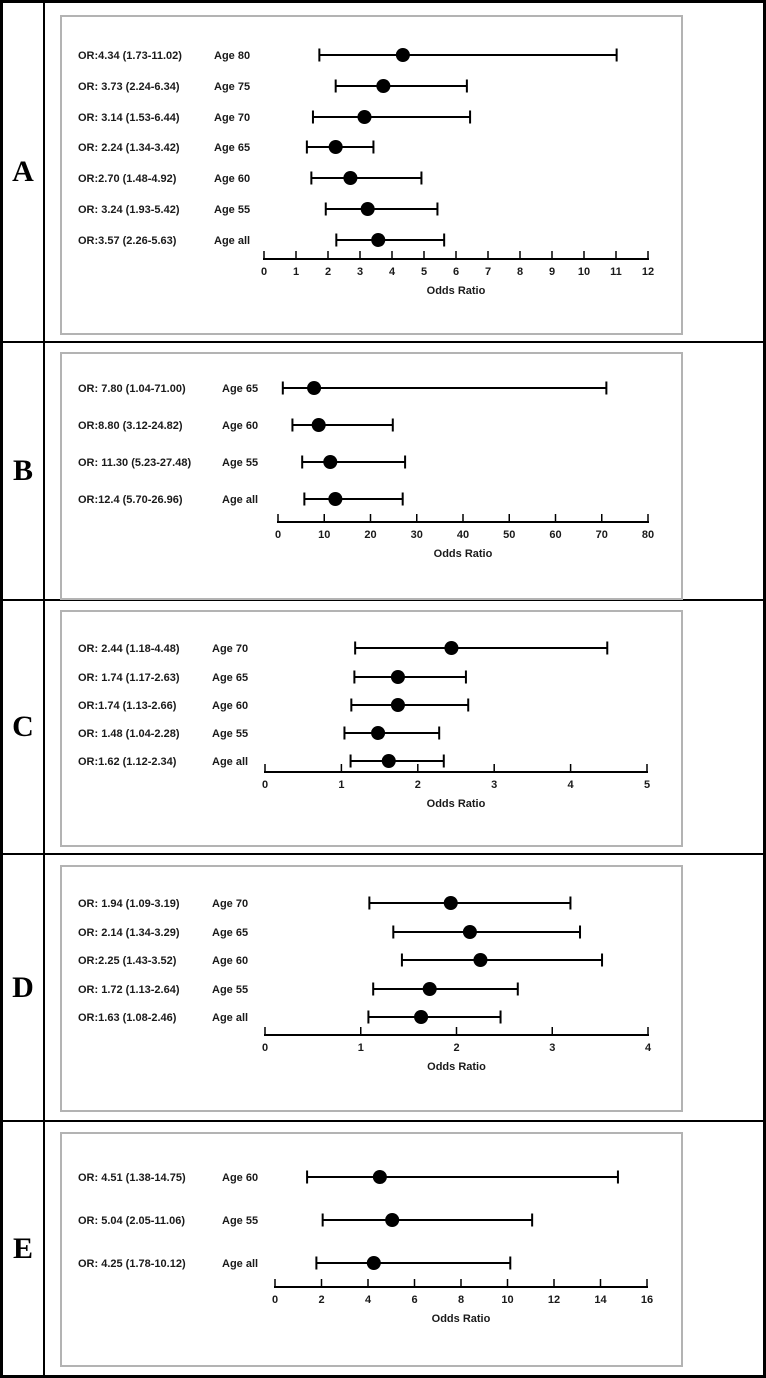  What do you see at coordinates (414, 1300) in the screenshot?
I see `x-axis-tick-label: 6` at bounding box center [414, 1300].